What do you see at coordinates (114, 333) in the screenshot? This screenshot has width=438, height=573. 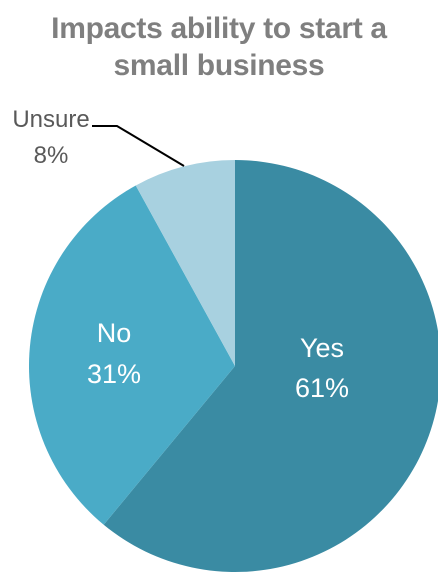 I see `slice-label-no: No` at bounding box center [114, 333].